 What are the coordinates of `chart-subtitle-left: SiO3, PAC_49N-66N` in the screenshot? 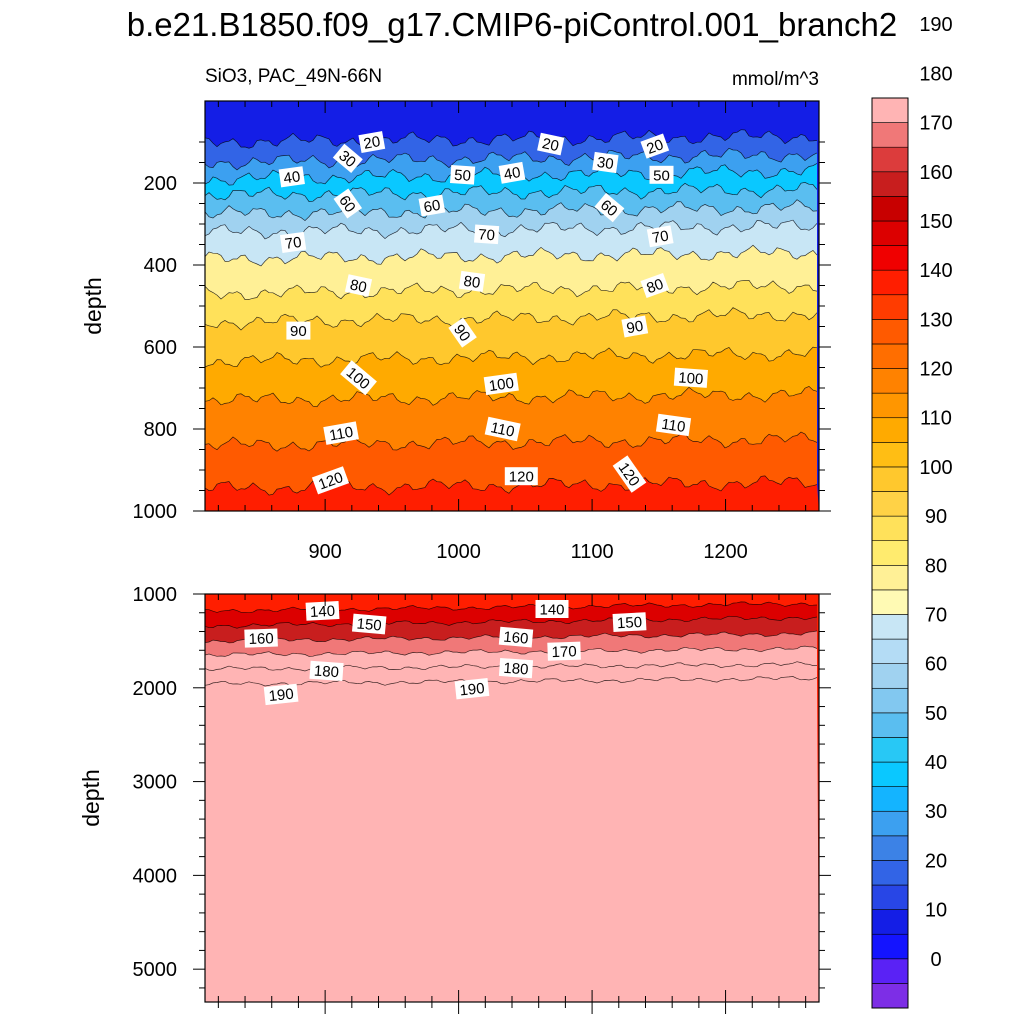 It's located at (293, 76).